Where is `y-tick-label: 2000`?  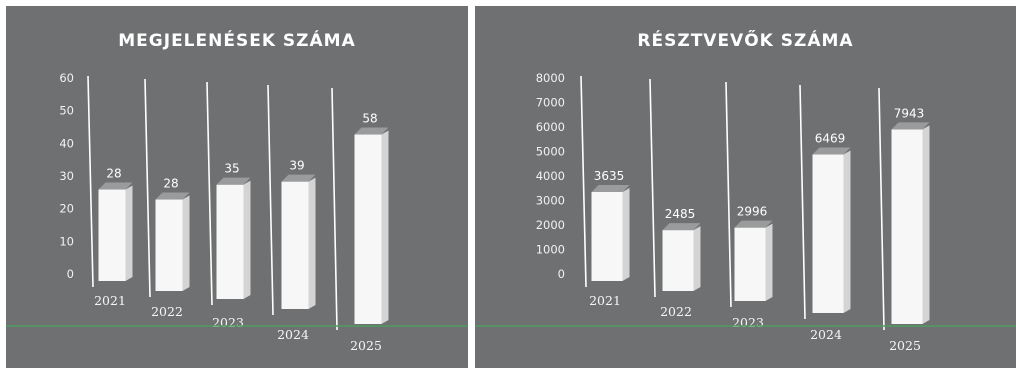 y-tick-label: 2000 is located at coordinates (550, 225).